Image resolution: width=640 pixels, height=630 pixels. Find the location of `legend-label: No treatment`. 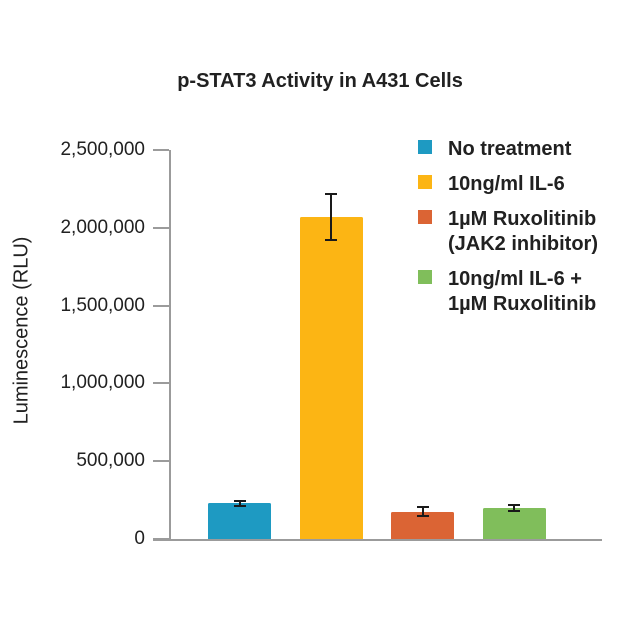

legend-label: No treatment is located at coordinates (510, 149).